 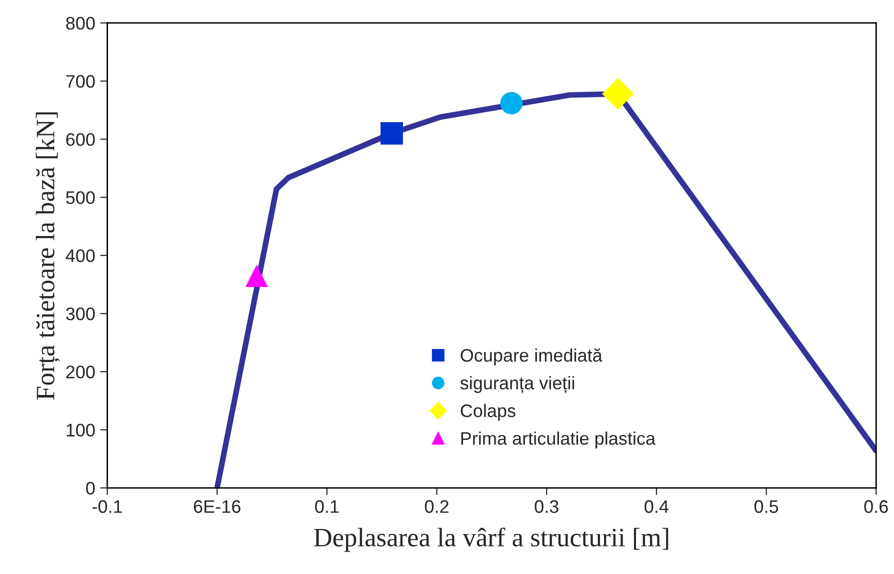 What do you see at coordinates (517, 385) in the screenshot?
I see `legend-label: siguranța vieții` at bounding box center [517, 385].